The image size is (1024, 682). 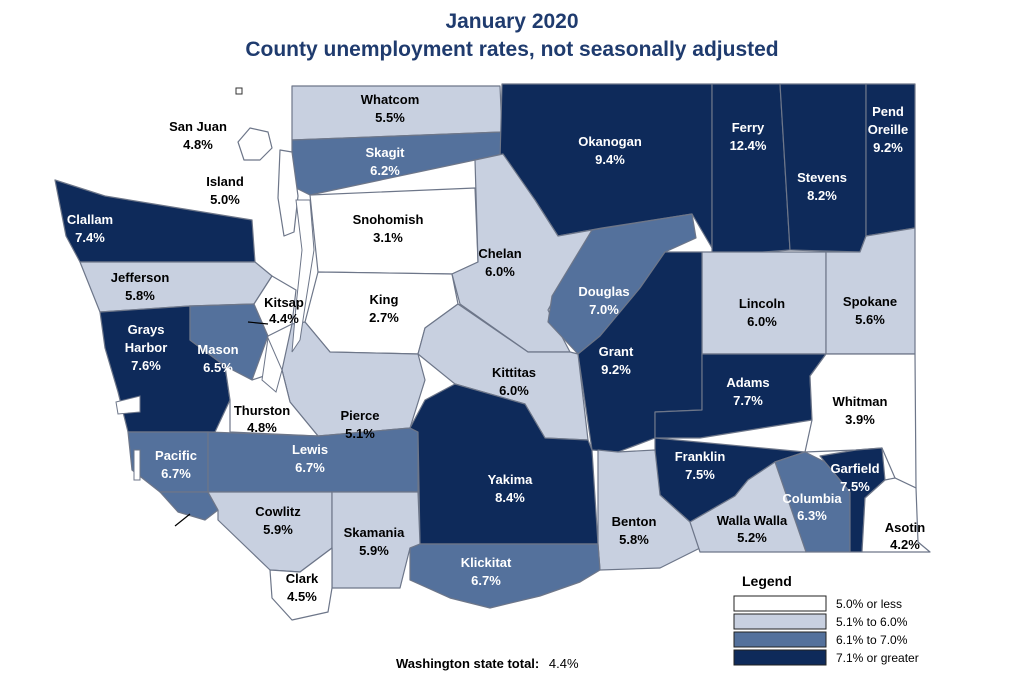 What do you see at coordinates (748, 136) in the screenshot?
I see `county-label-ferry: Ferry 12.4%` at bounding box center [748, 136].